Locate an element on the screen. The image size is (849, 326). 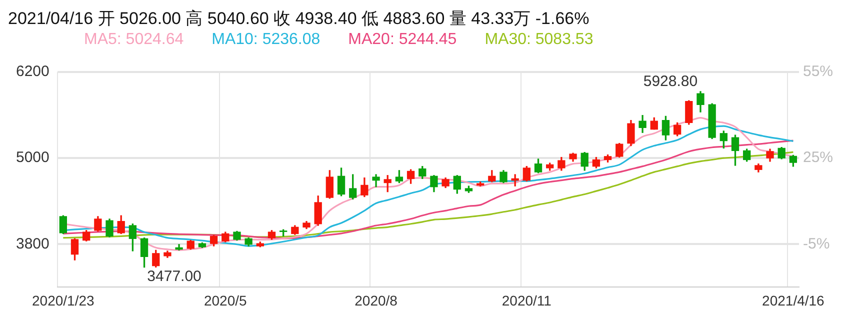
x-tick-label: 2020/1/23 is located at coordinates (63, 300).